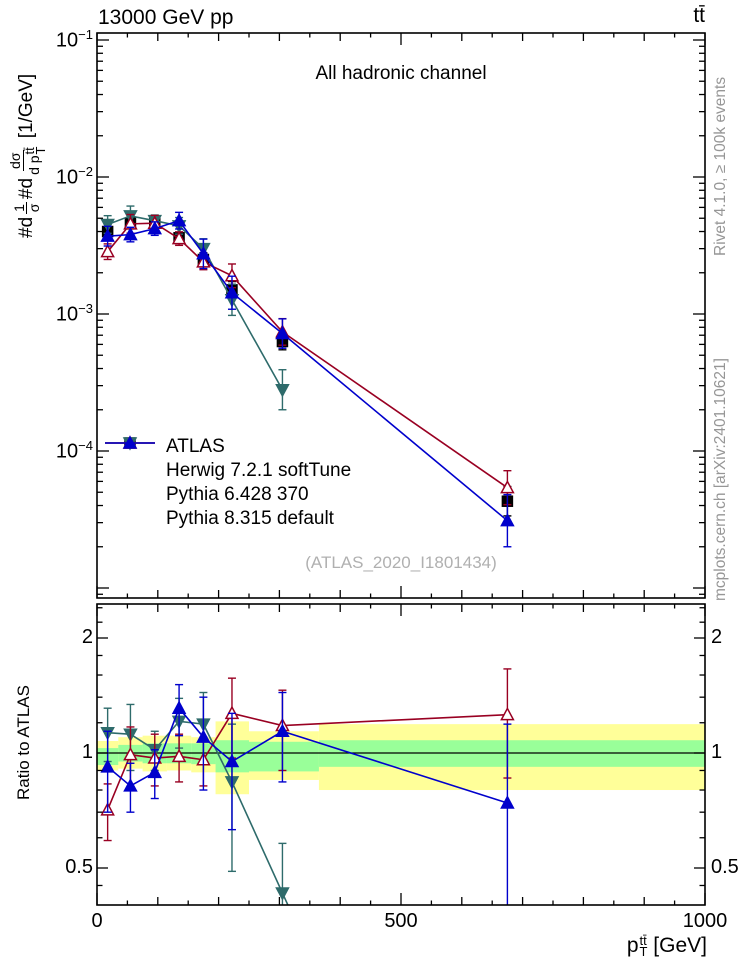  I want to click on legend-label-herwig: Herwig 7.2.1 softTune, so click(259, 470).